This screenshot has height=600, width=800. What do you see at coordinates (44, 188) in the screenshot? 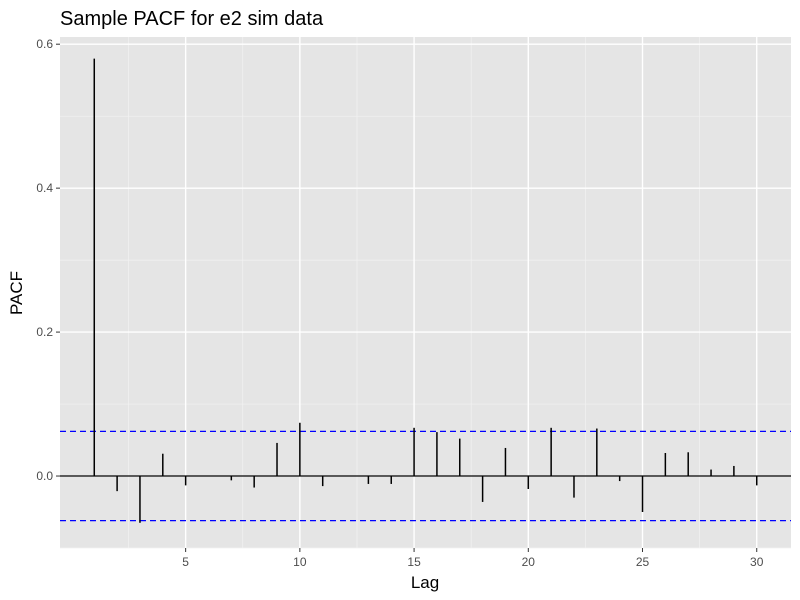
I see `y-tick-label: 0.4` at bounding box center [44, 188].